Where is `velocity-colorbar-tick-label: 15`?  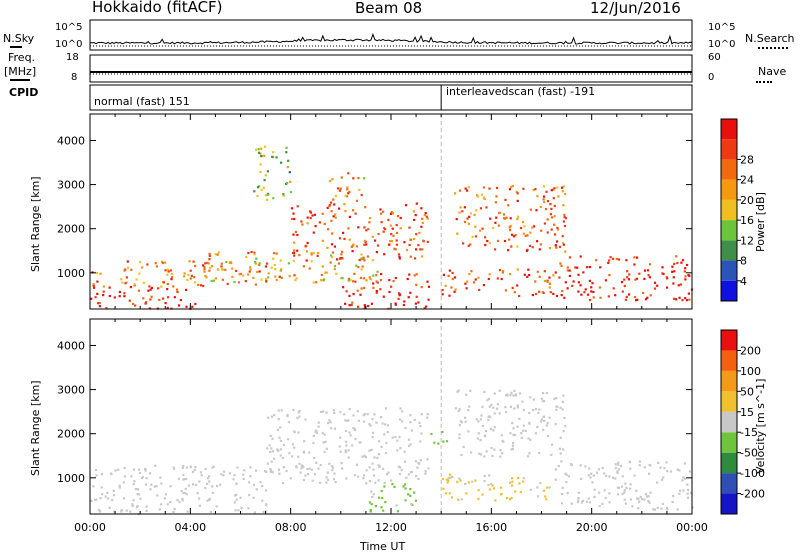 velocity-colorbar-tick-label: 15 is located at coordinates (747, 412).